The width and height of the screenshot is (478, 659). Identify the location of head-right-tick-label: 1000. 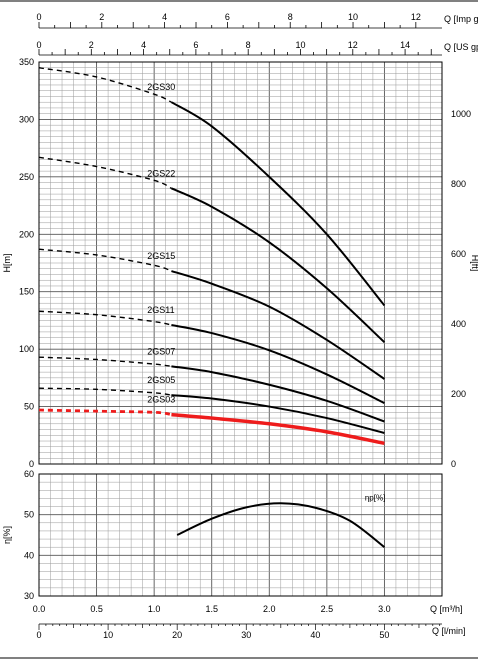
(461, 114).